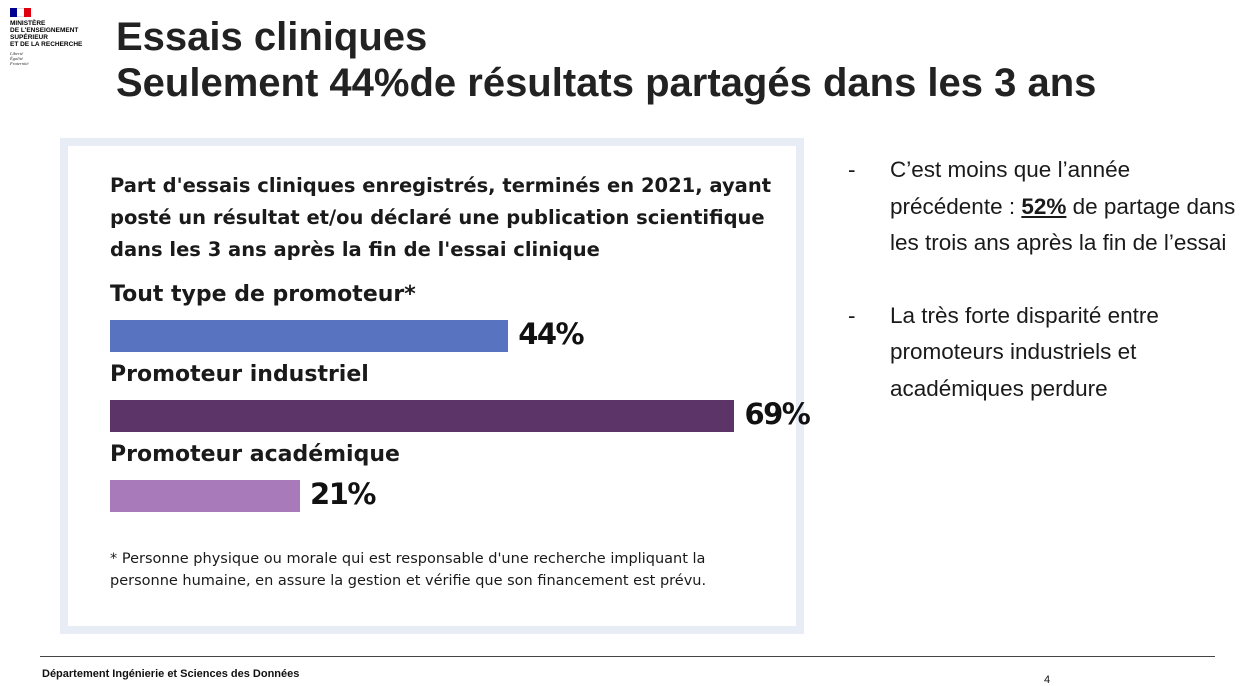 Image resolution: width=1252 pixels, height=686 pixels. What do you see at coordinates (255, 454) in the screenshot?
I see `category-label: Promoteur académique` at bounding box center [255, 454].